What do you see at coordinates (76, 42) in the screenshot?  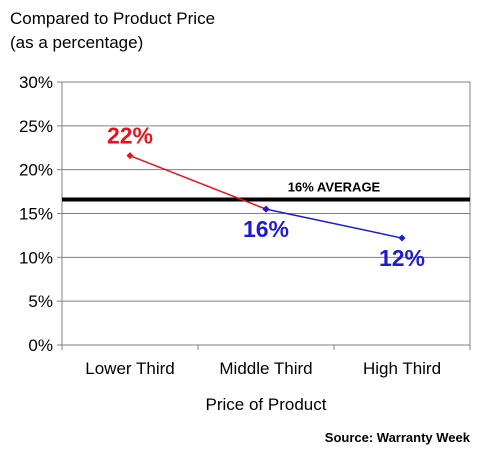 I see `chart-subtitle: (as a percentage)` at bounding box center [76, 42].